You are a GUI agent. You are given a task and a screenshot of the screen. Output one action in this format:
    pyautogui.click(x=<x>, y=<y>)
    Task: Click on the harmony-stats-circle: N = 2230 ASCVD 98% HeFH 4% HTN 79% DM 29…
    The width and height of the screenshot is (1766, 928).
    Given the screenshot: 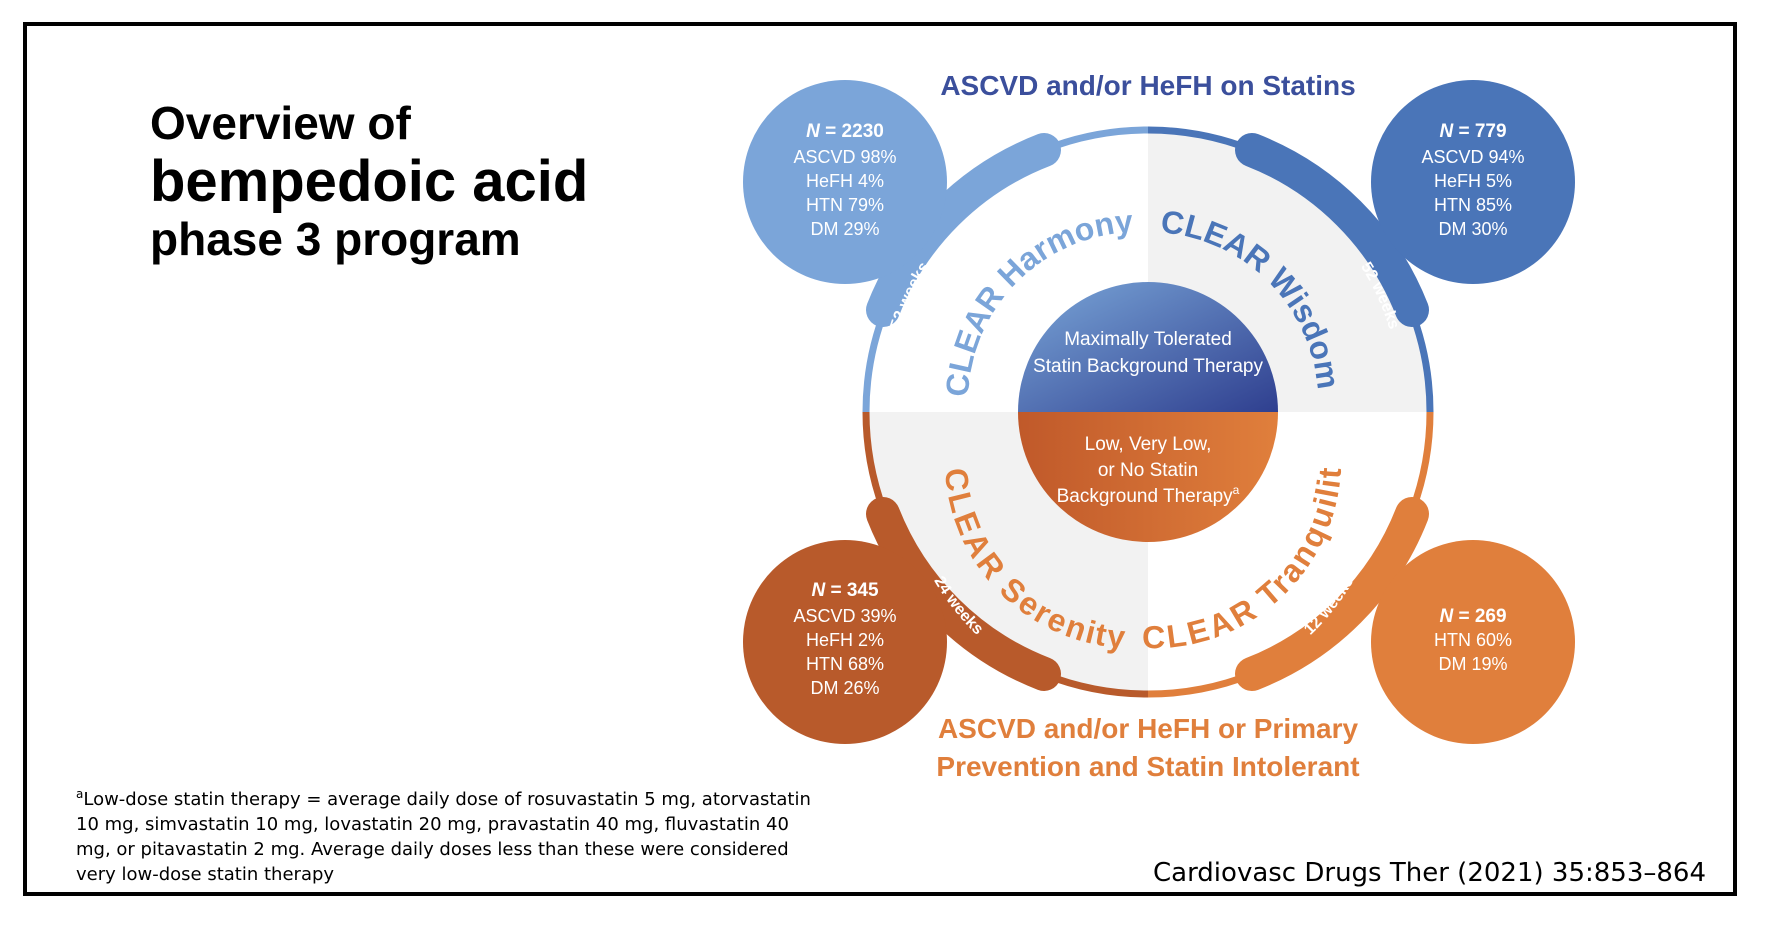 What is the action you would take?
    pyautogui.click(x=845, y=182)
    